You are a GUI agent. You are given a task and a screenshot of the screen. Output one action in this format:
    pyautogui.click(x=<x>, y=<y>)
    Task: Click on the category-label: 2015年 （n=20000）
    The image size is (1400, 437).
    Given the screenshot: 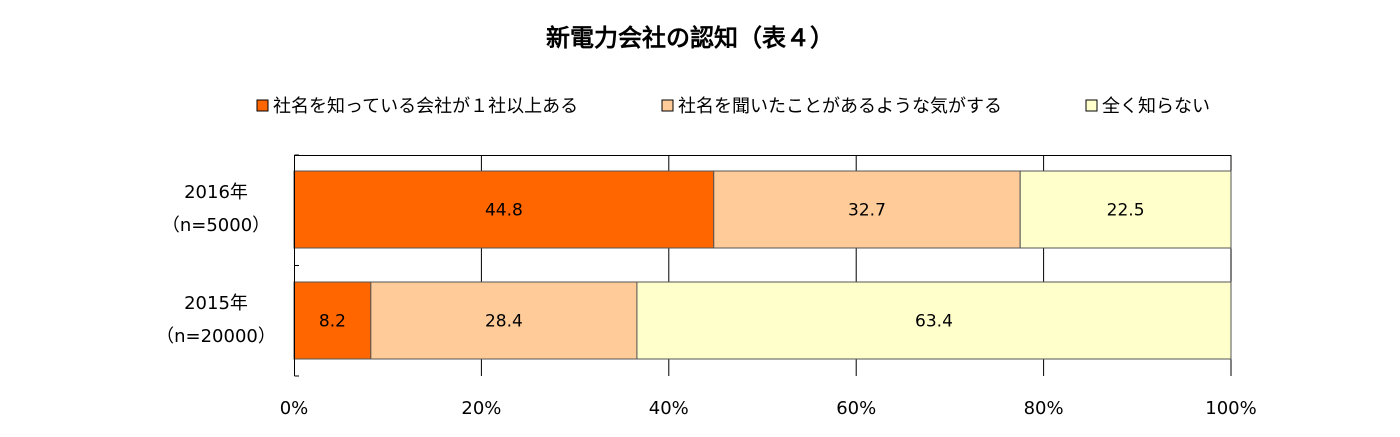 What is the action you would take?
    pyautogui.click(x=216, y=320)
    